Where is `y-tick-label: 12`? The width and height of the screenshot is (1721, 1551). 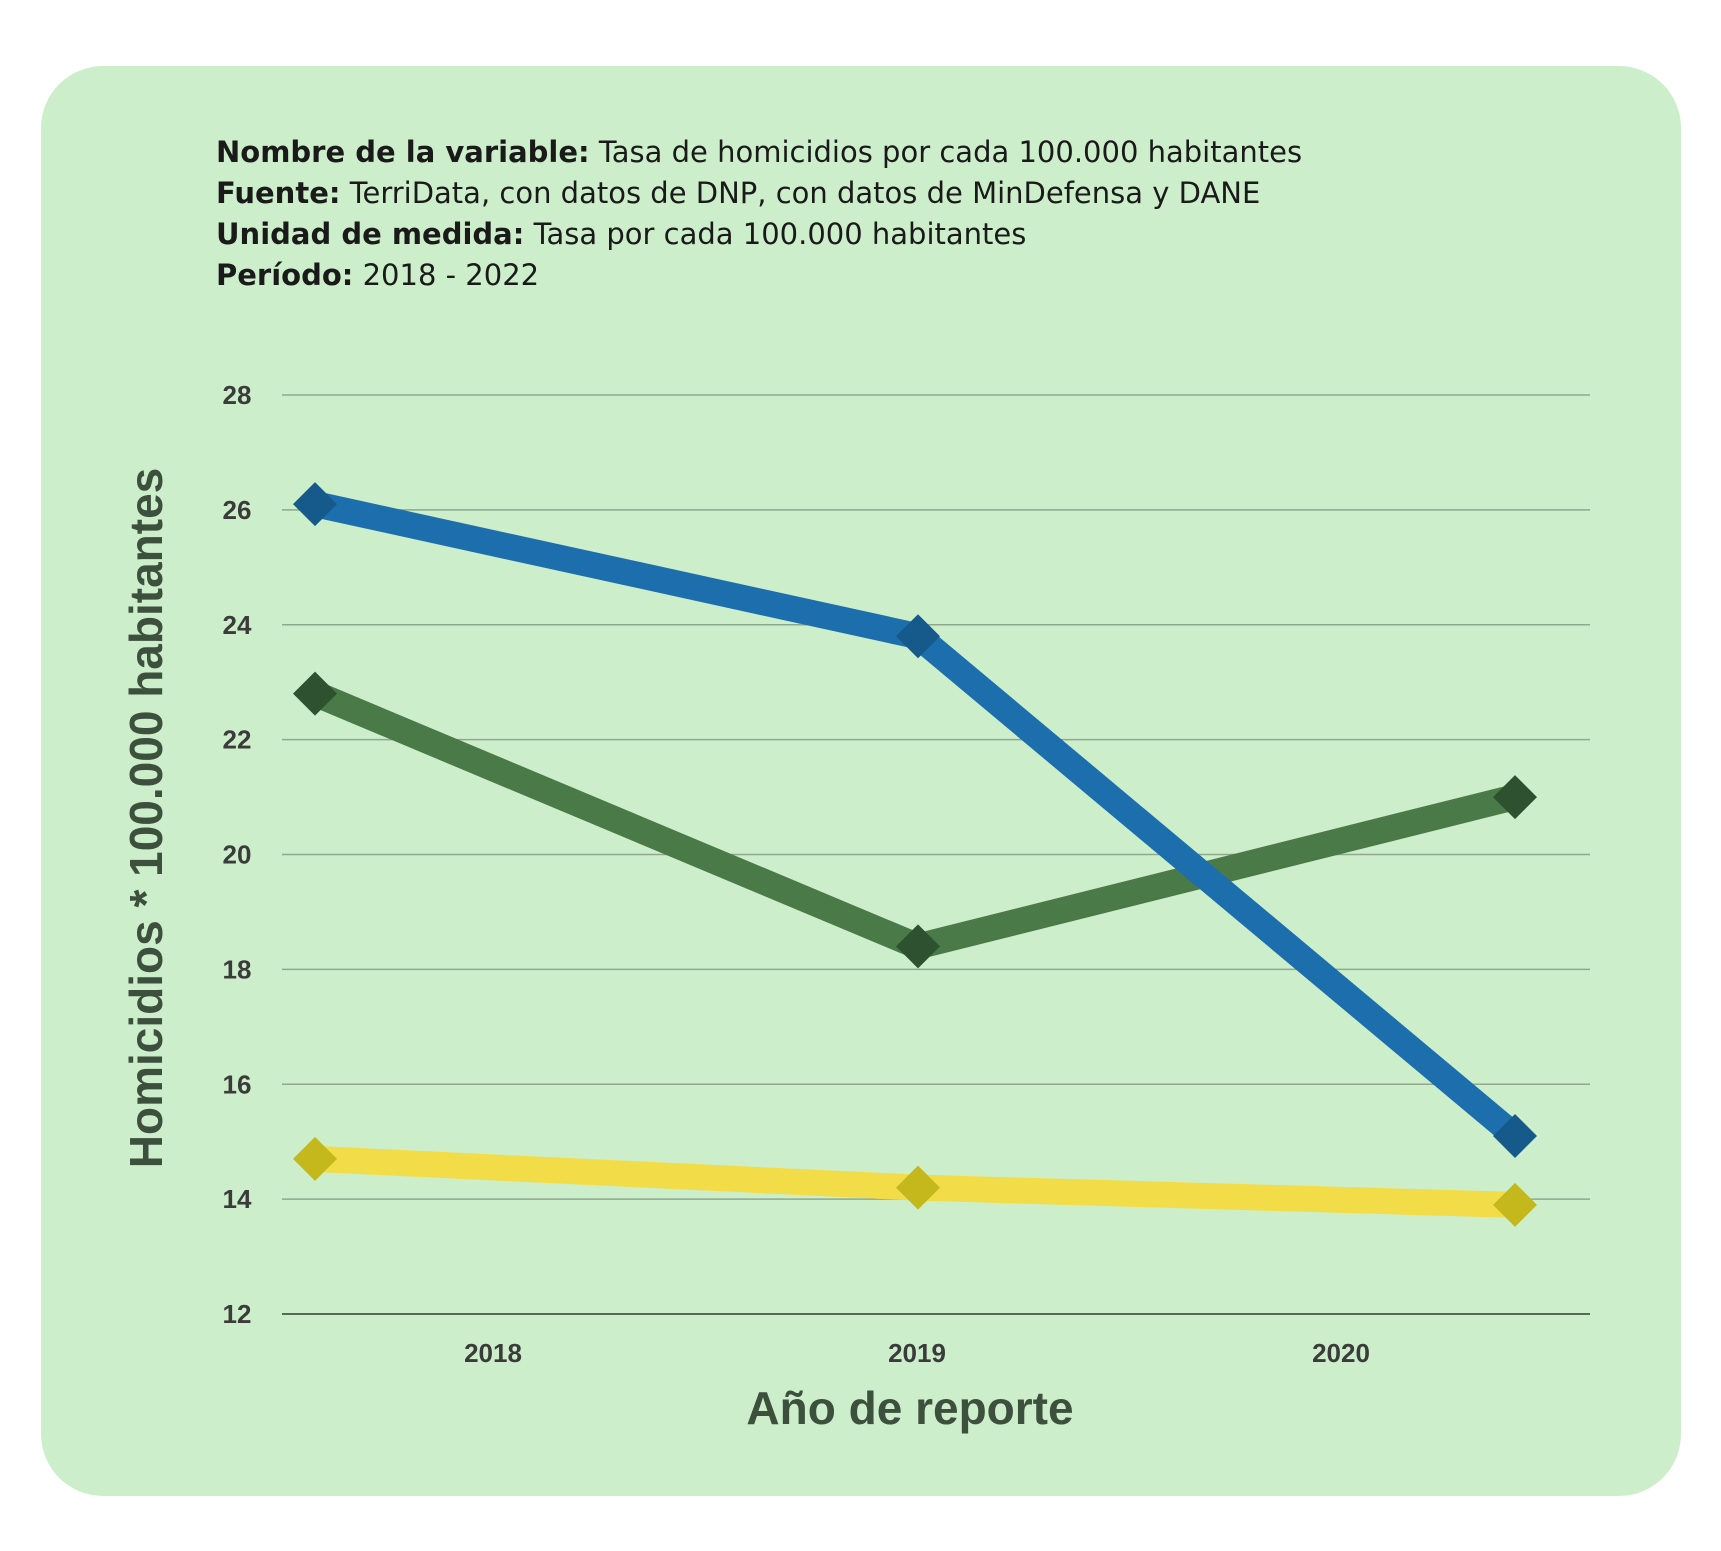 y-tick-label: 12 is located at coordinates (237, 1314).